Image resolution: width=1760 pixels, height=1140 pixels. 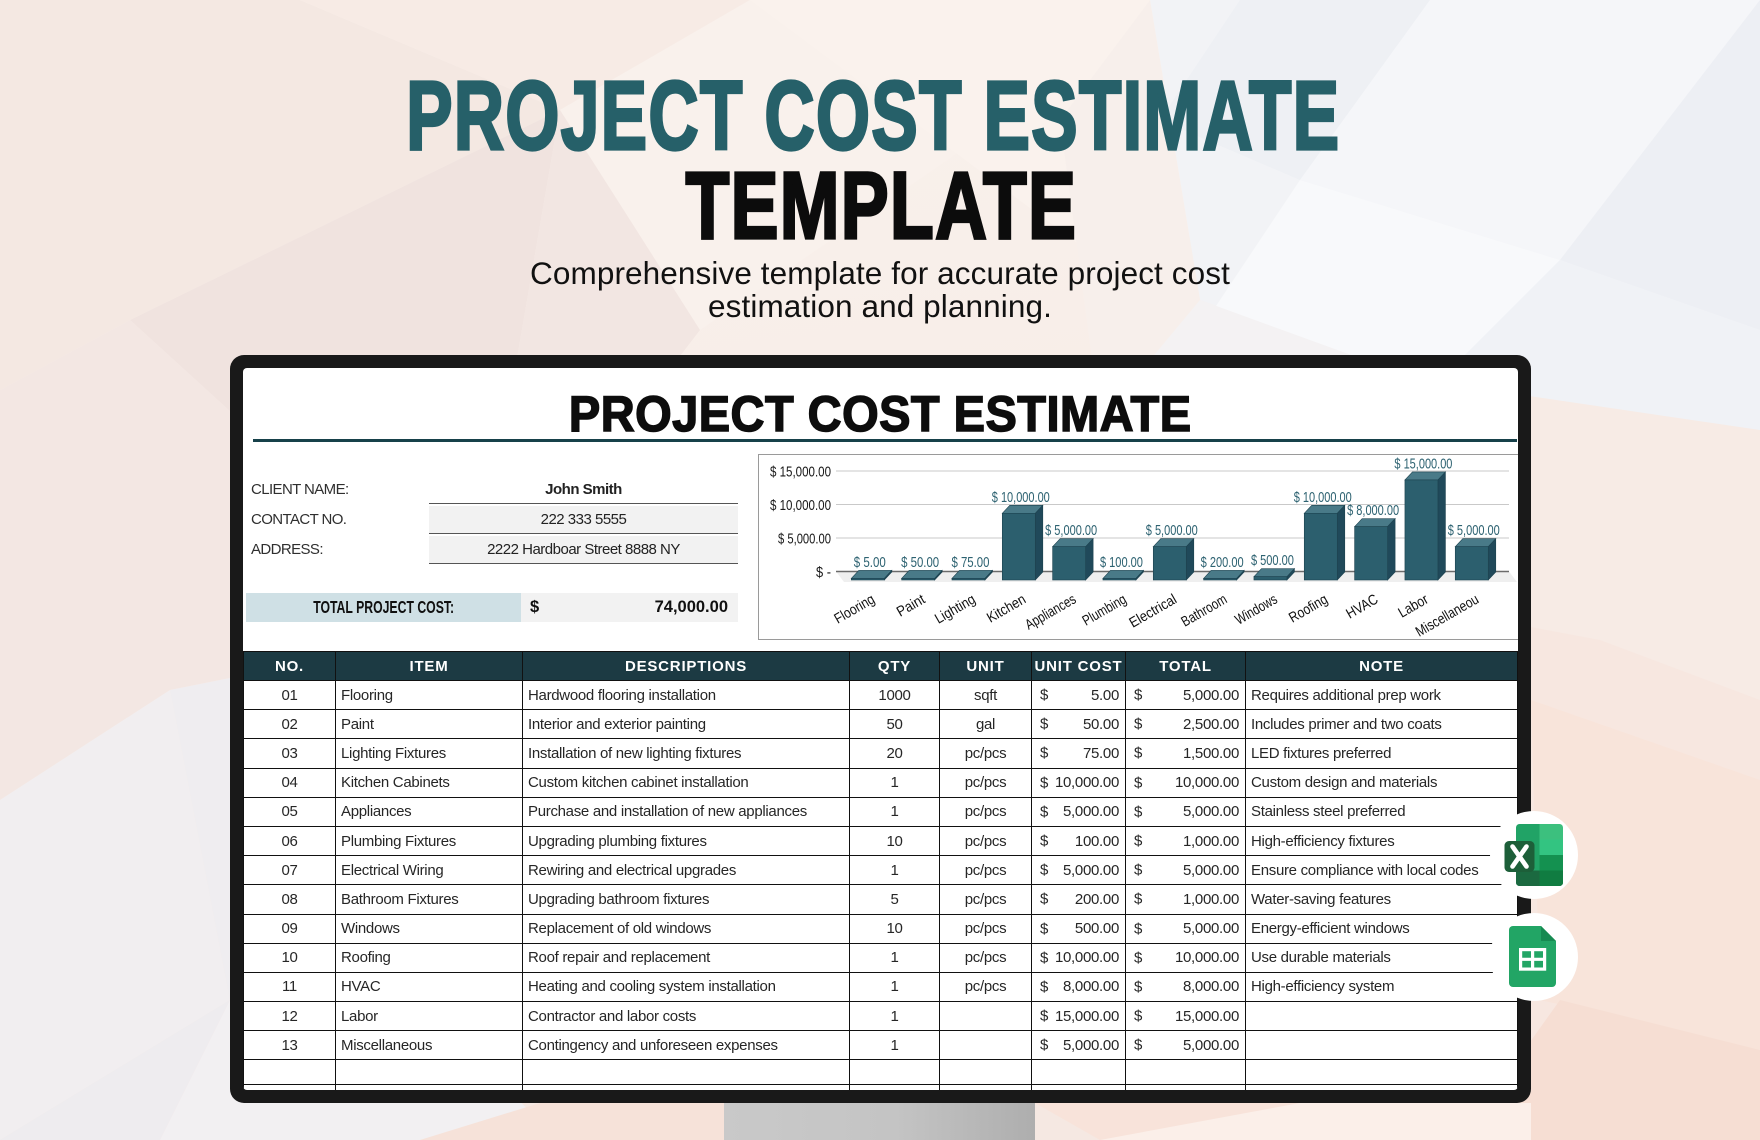 I want to click on svg-text: $ 75.00, so click(x=970, y=562).